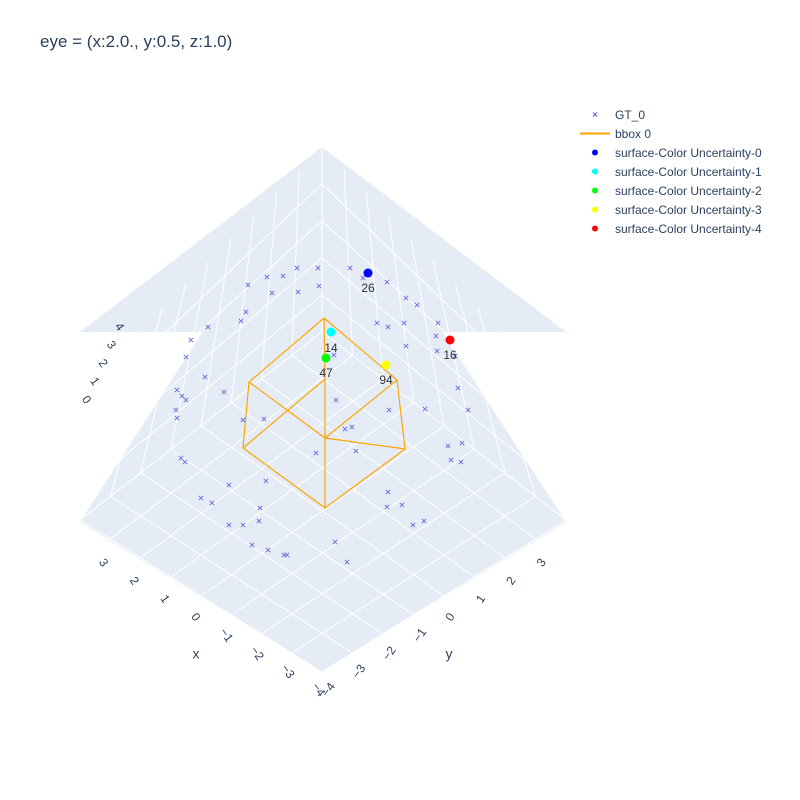 The height and width of the screenshot is (800, 800). What do you see at coordinates (668, 228) in the screenshot?
I see `legend-item-6: surface-Color Uncertainty-4` at bounding box center [668, 228].